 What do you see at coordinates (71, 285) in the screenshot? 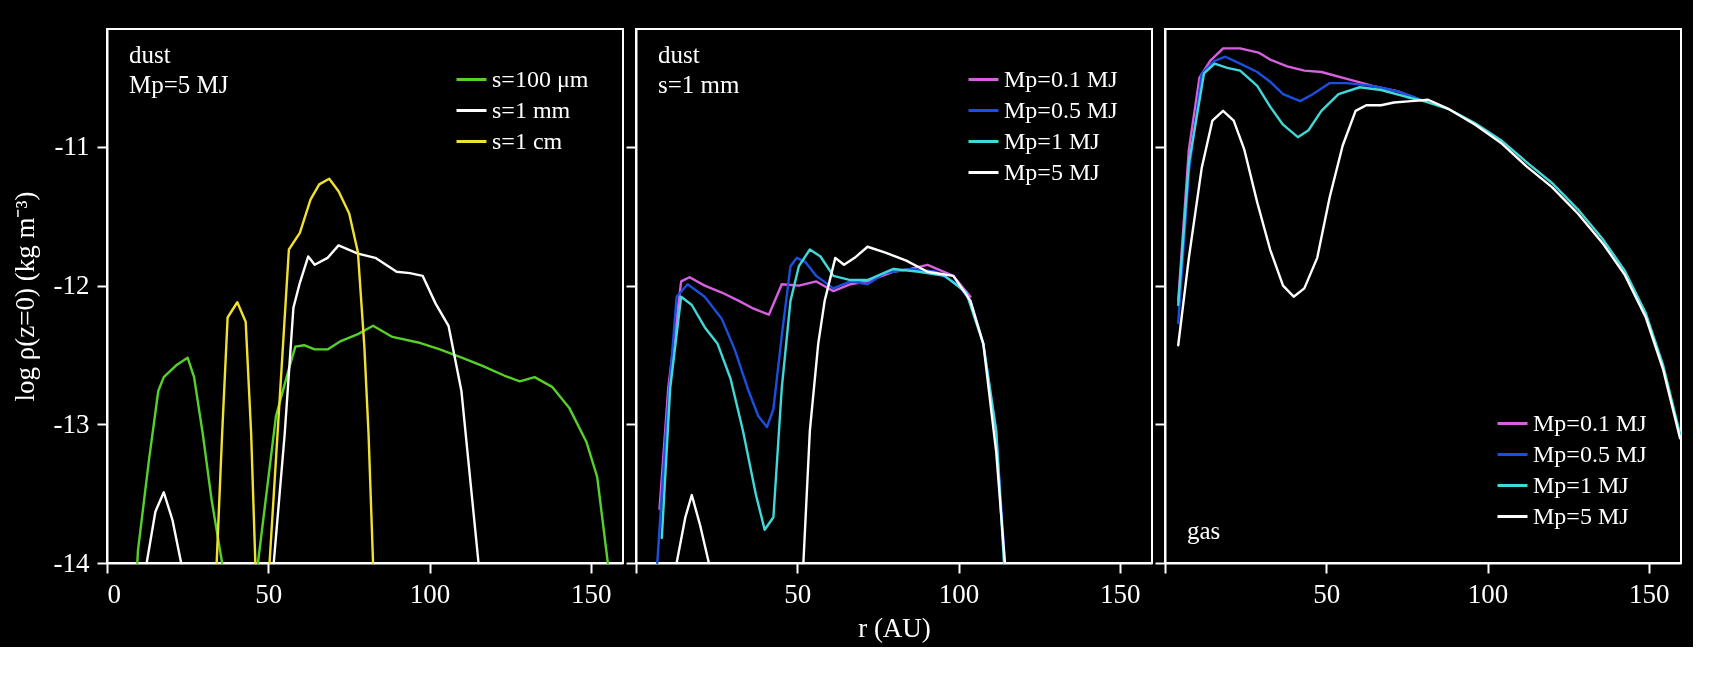
I see `y-tick-label: -12` at bounding box center [71, 285].